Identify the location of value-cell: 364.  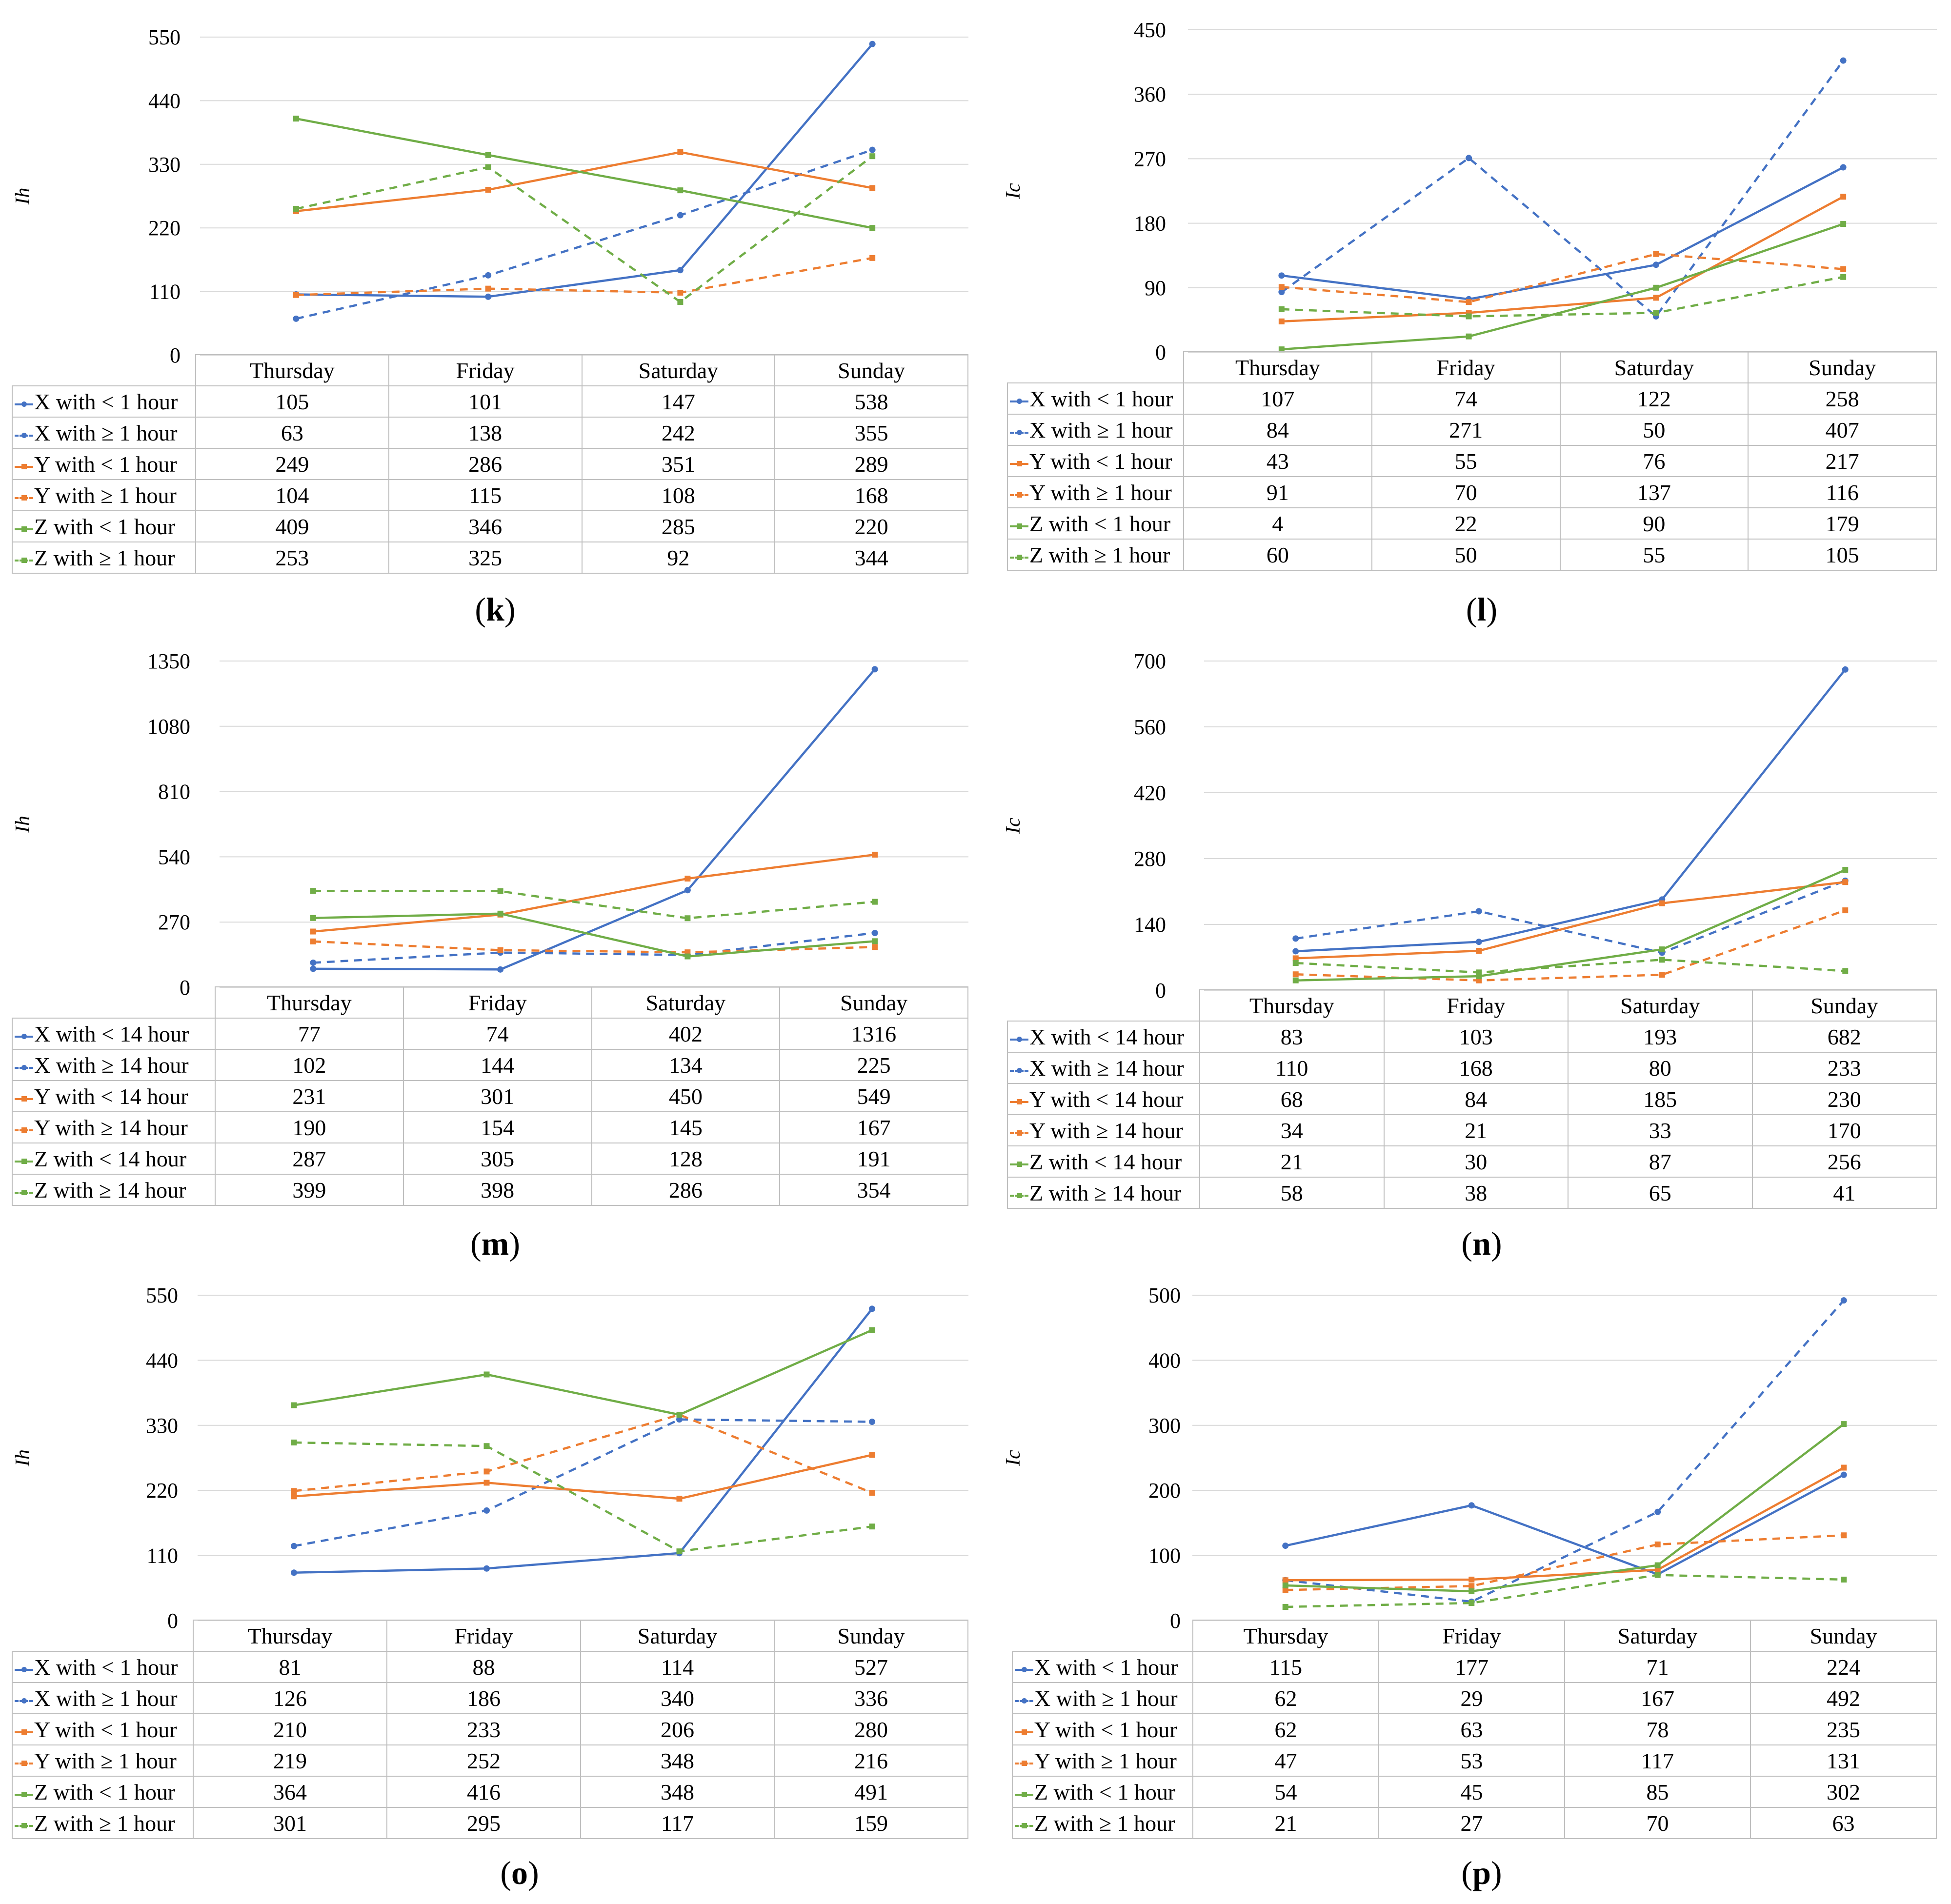
(290, 1792).